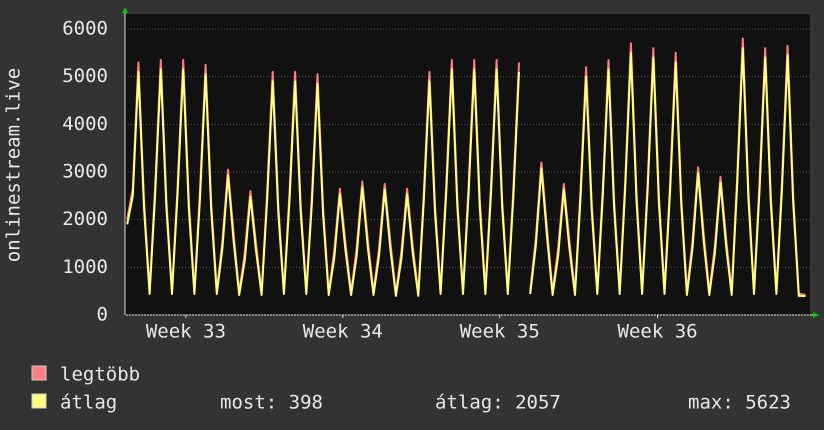  I want to click on y-tick-label: 6000, so click(85, 29).